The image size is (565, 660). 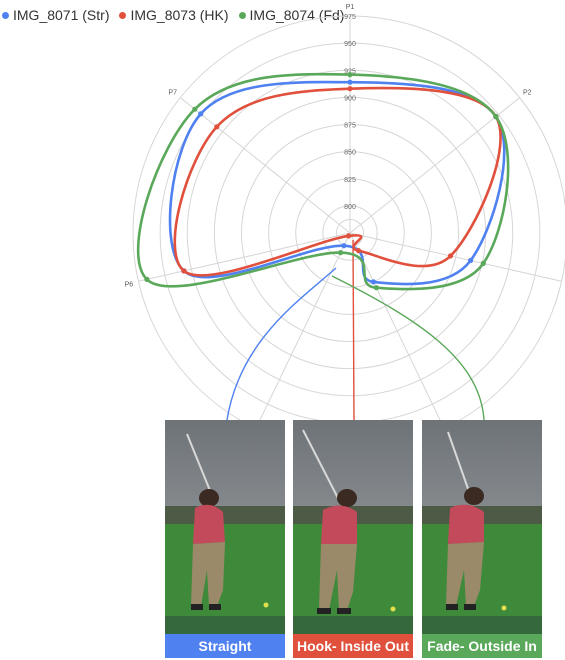 I want to click on legend-swatch-hk, so click(x=123, y=15).